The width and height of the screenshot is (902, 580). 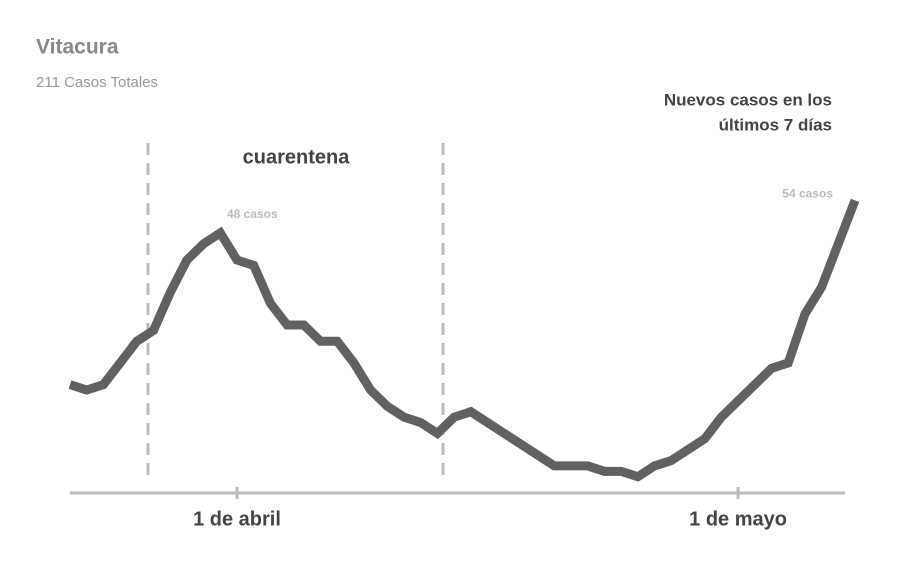 I want to click on x-tick-label: 1 de mayo, so click(x=738, y=519).